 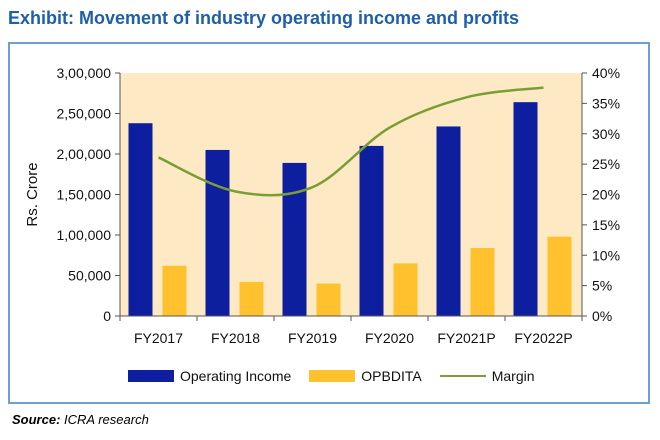 What do you see at coordinates (462, 376) in the screenshot?
I see `legend-swatch-margin` at bounding box center [462, 376].